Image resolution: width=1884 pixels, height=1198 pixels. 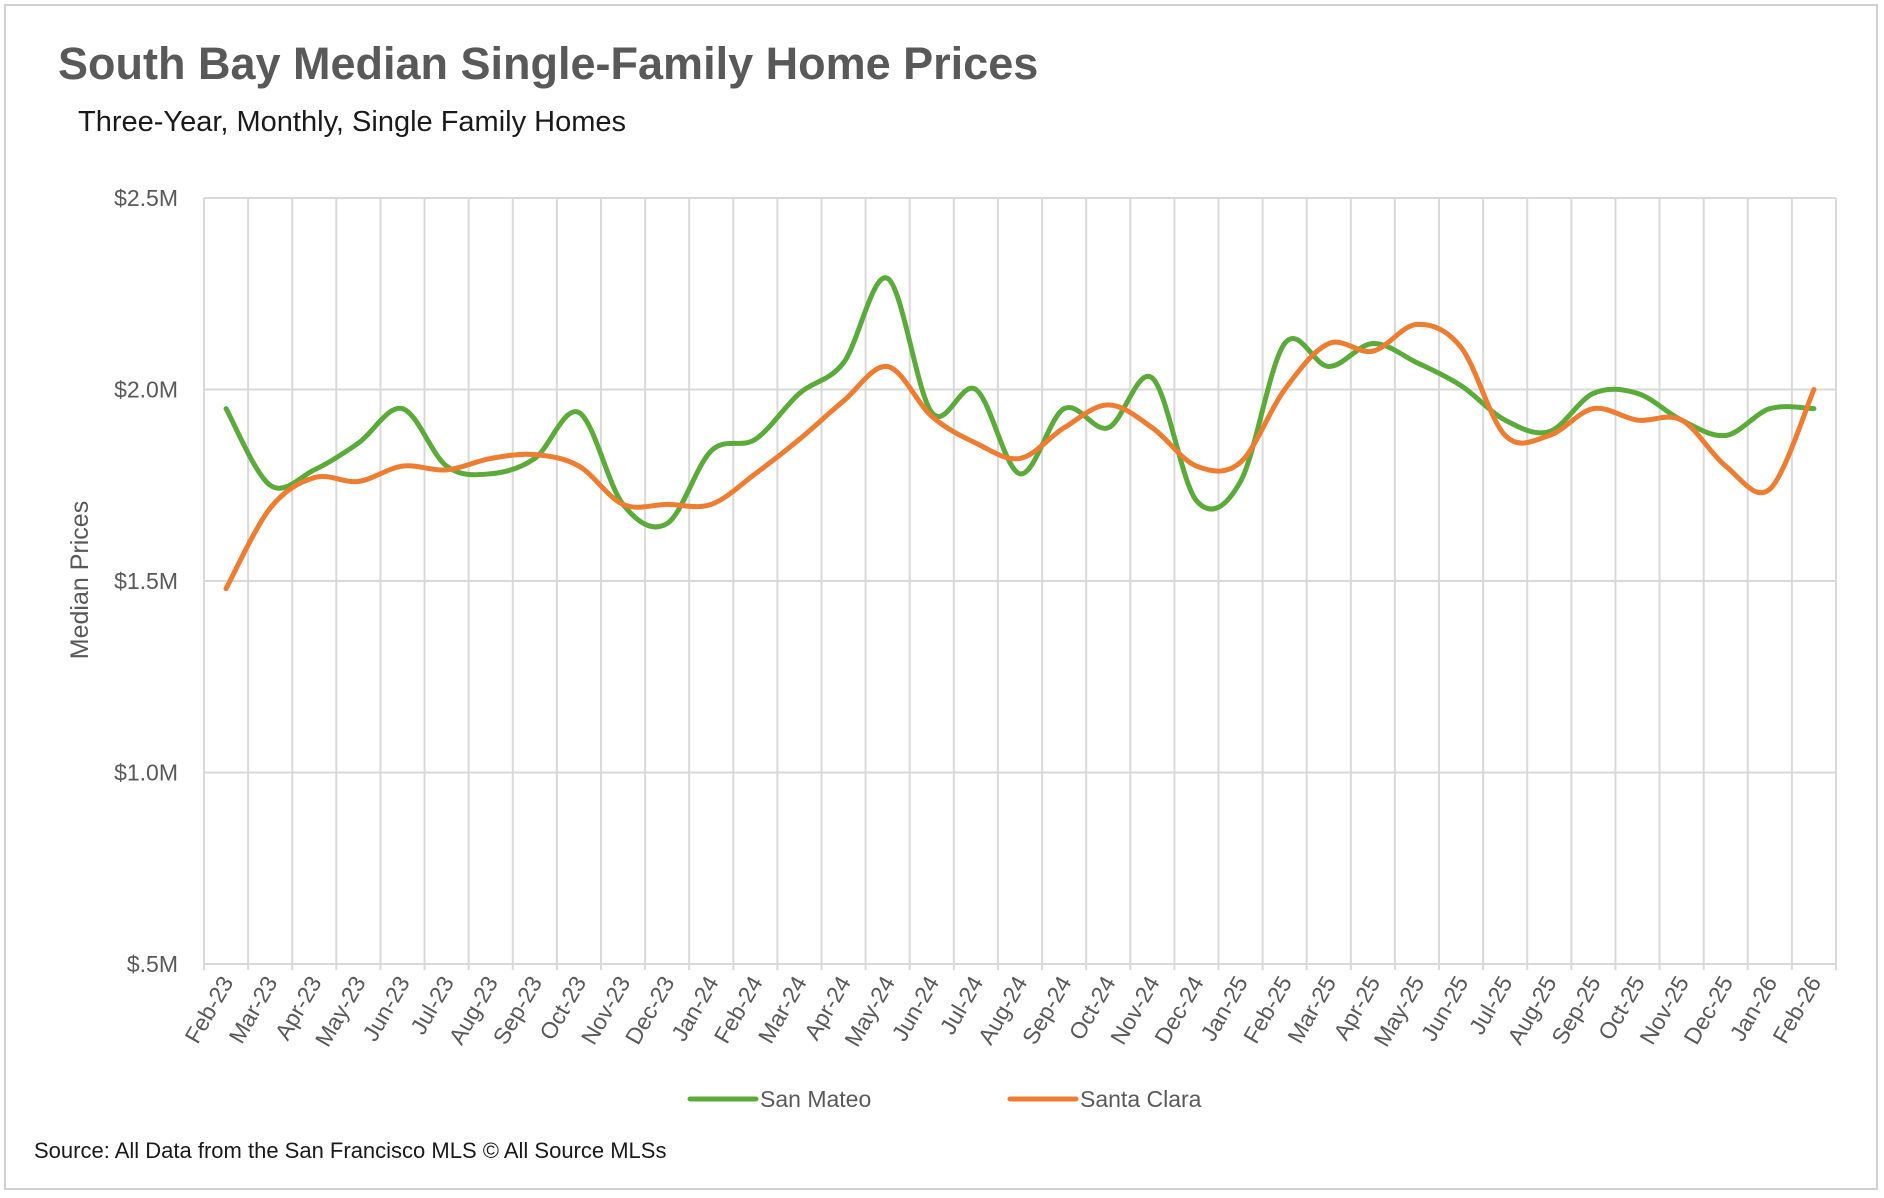 I want to click on legend: San Mateo Santa Clara, so click(x=944, y=1099).